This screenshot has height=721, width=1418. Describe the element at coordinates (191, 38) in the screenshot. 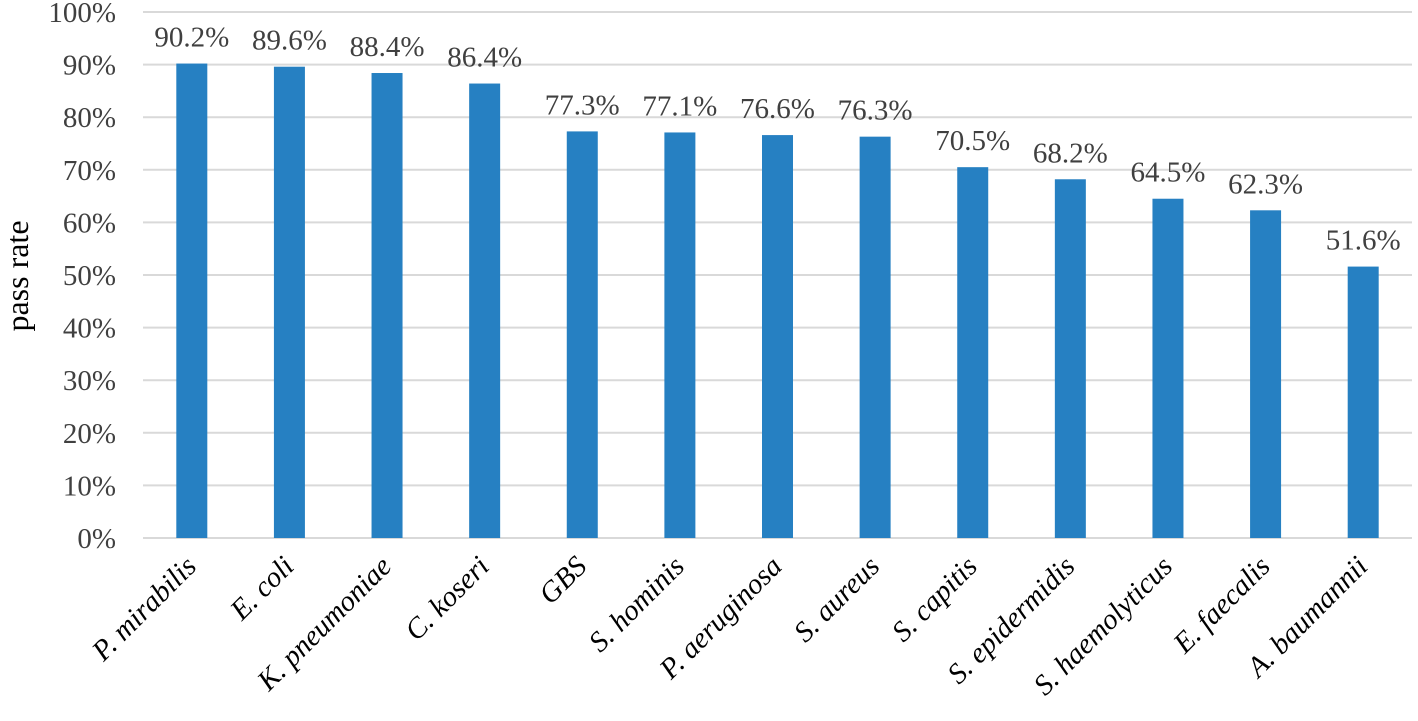

I see `data-label: 90.2%` at that location.